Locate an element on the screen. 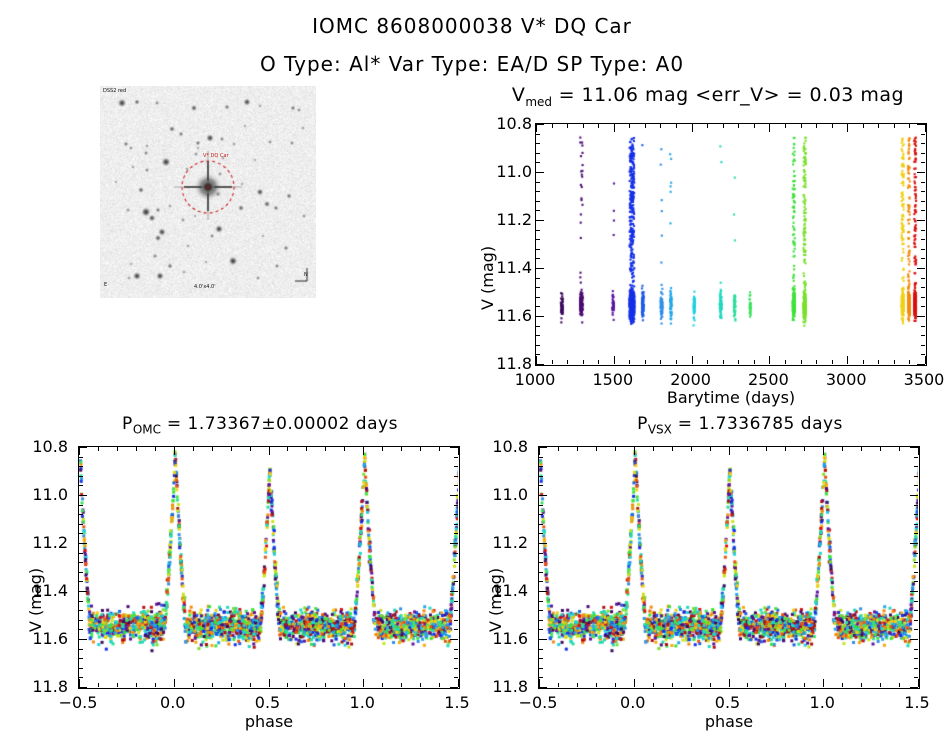 Image resolution: width=944 pixels, height=747 pixels. x-axis-tick-label: 1.5 is located at coordinates (917, 702).